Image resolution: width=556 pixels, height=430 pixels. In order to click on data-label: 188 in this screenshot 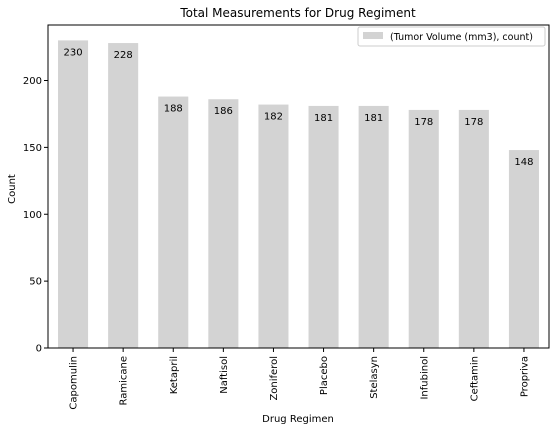, I will do `click(173, 109)`.